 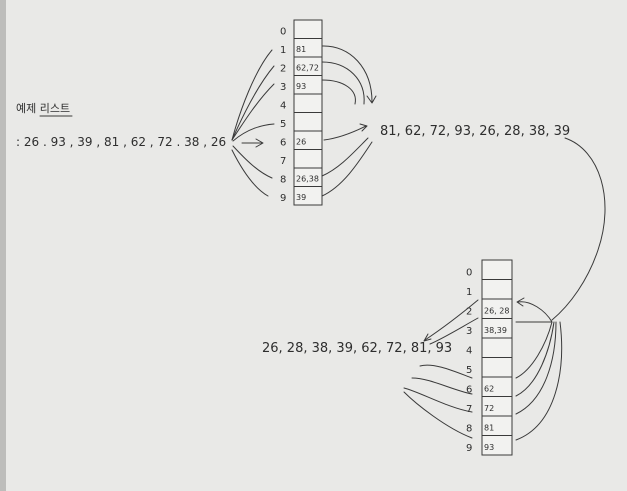 I want to click on example-title: 예제 리스트, so click(x=43, y=108).